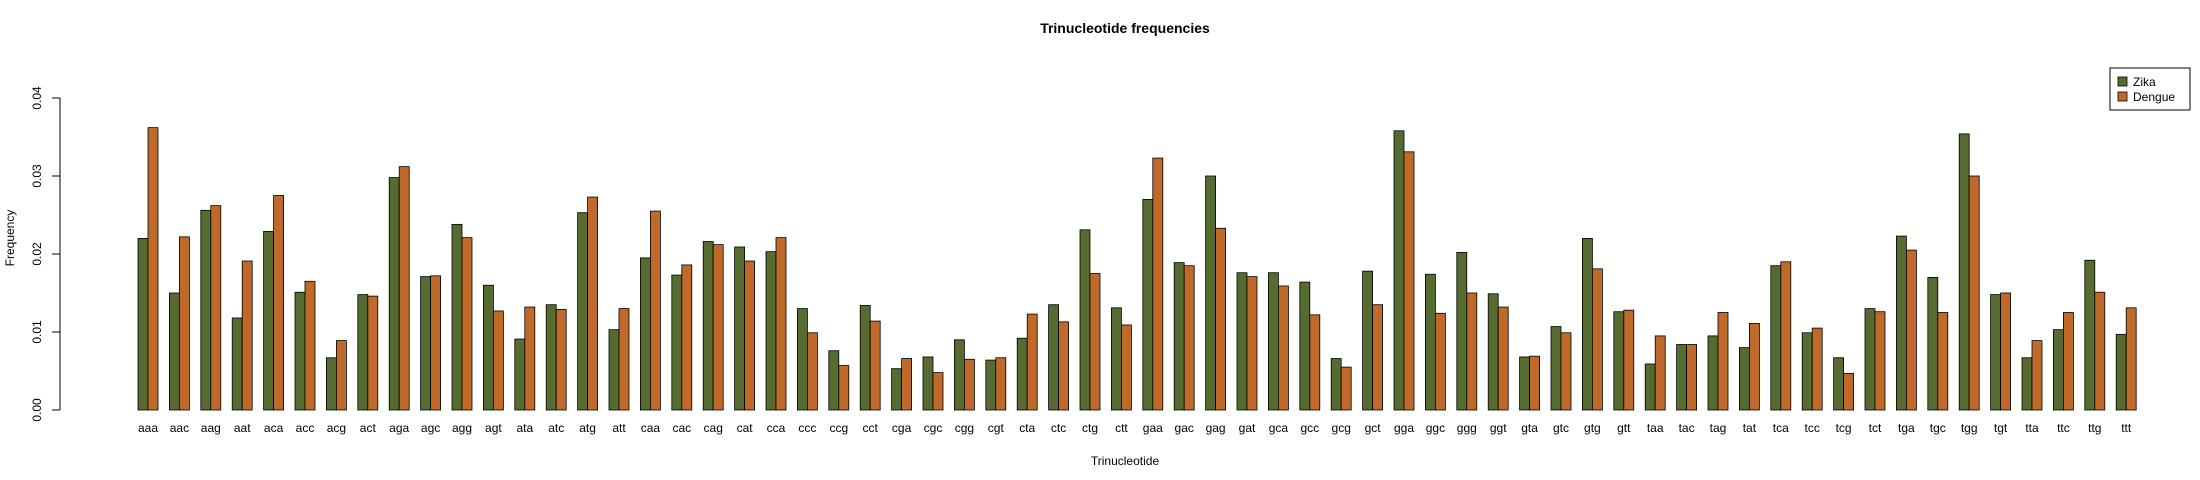  What do you see at coordinates (1063, 366) in the screenshot?
I see `bar-dengue-ctc` at bounding box center [1063, 366].